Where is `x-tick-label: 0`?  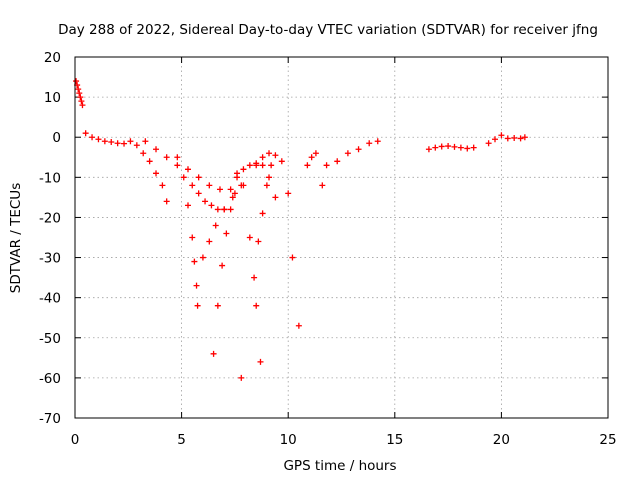
x-tick-label: 0 is located at coordinates (75, 440).